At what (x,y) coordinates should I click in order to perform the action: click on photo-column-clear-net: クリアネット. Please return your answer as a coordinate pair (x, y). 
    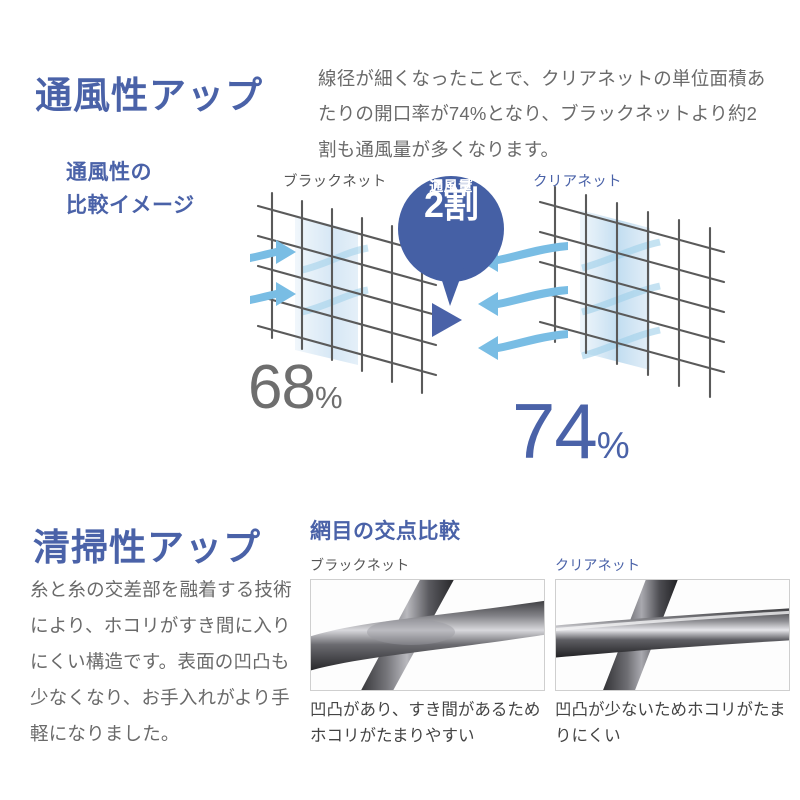
    Looking at the image, I should click on (672, 652).